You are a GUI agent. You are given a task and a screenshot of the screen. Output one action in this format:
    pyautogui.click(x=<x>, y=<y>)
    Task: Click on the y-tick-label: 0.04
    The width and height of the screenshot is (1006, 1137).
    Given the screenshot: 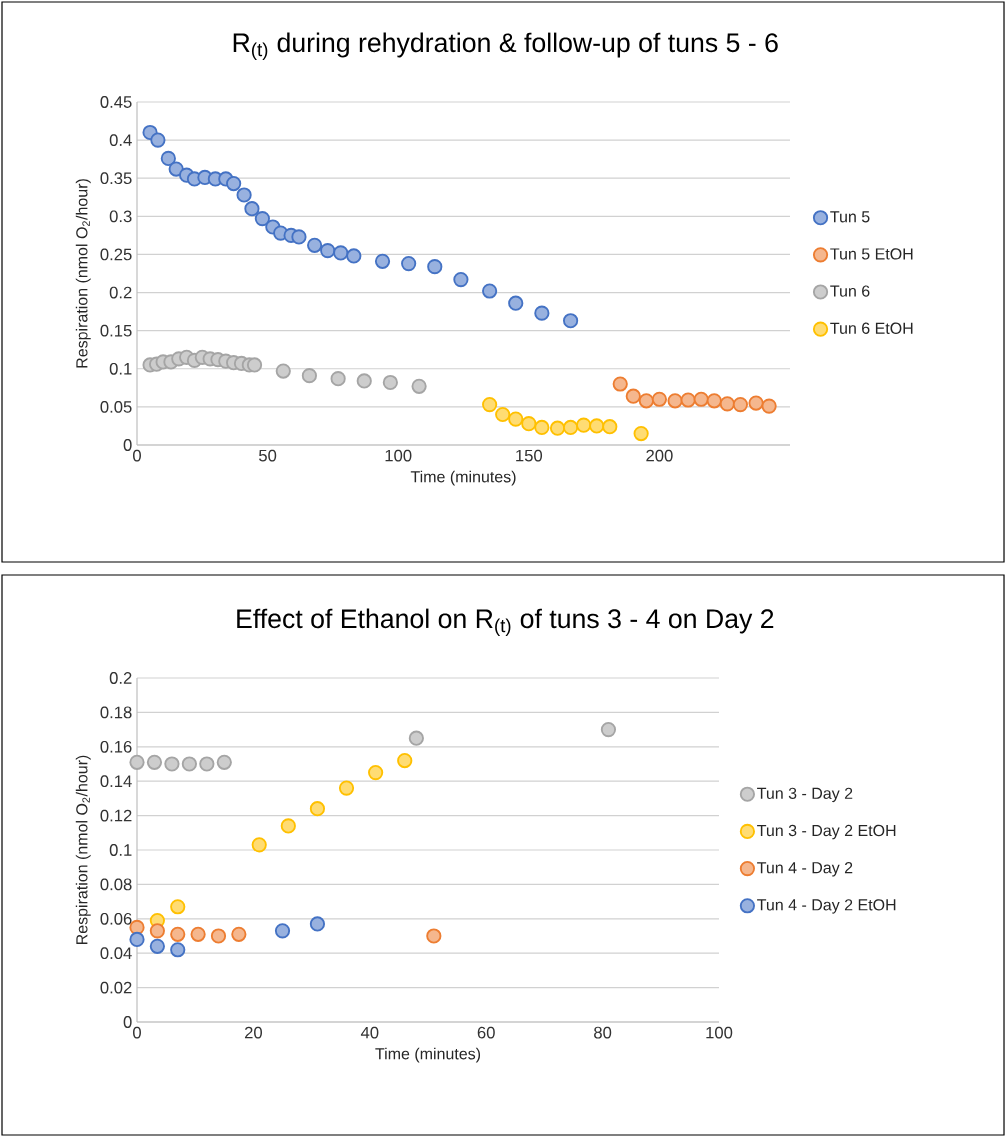 What is the action you would take?
    pyautogui.click(x=116, y=953)
    